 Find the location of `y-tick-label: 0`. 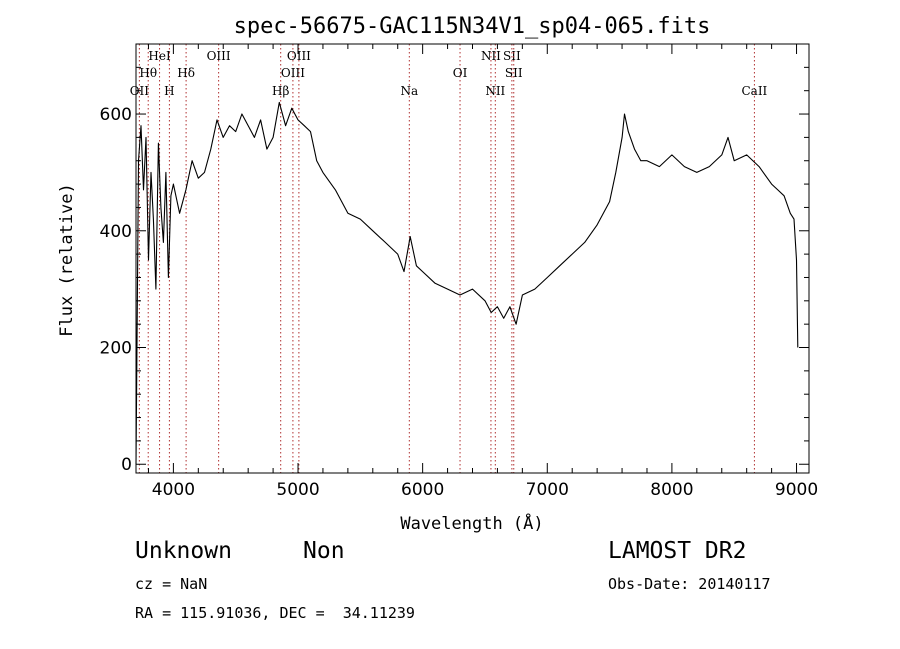

y-tick-label: 0 is located at coordinates (126, 465).